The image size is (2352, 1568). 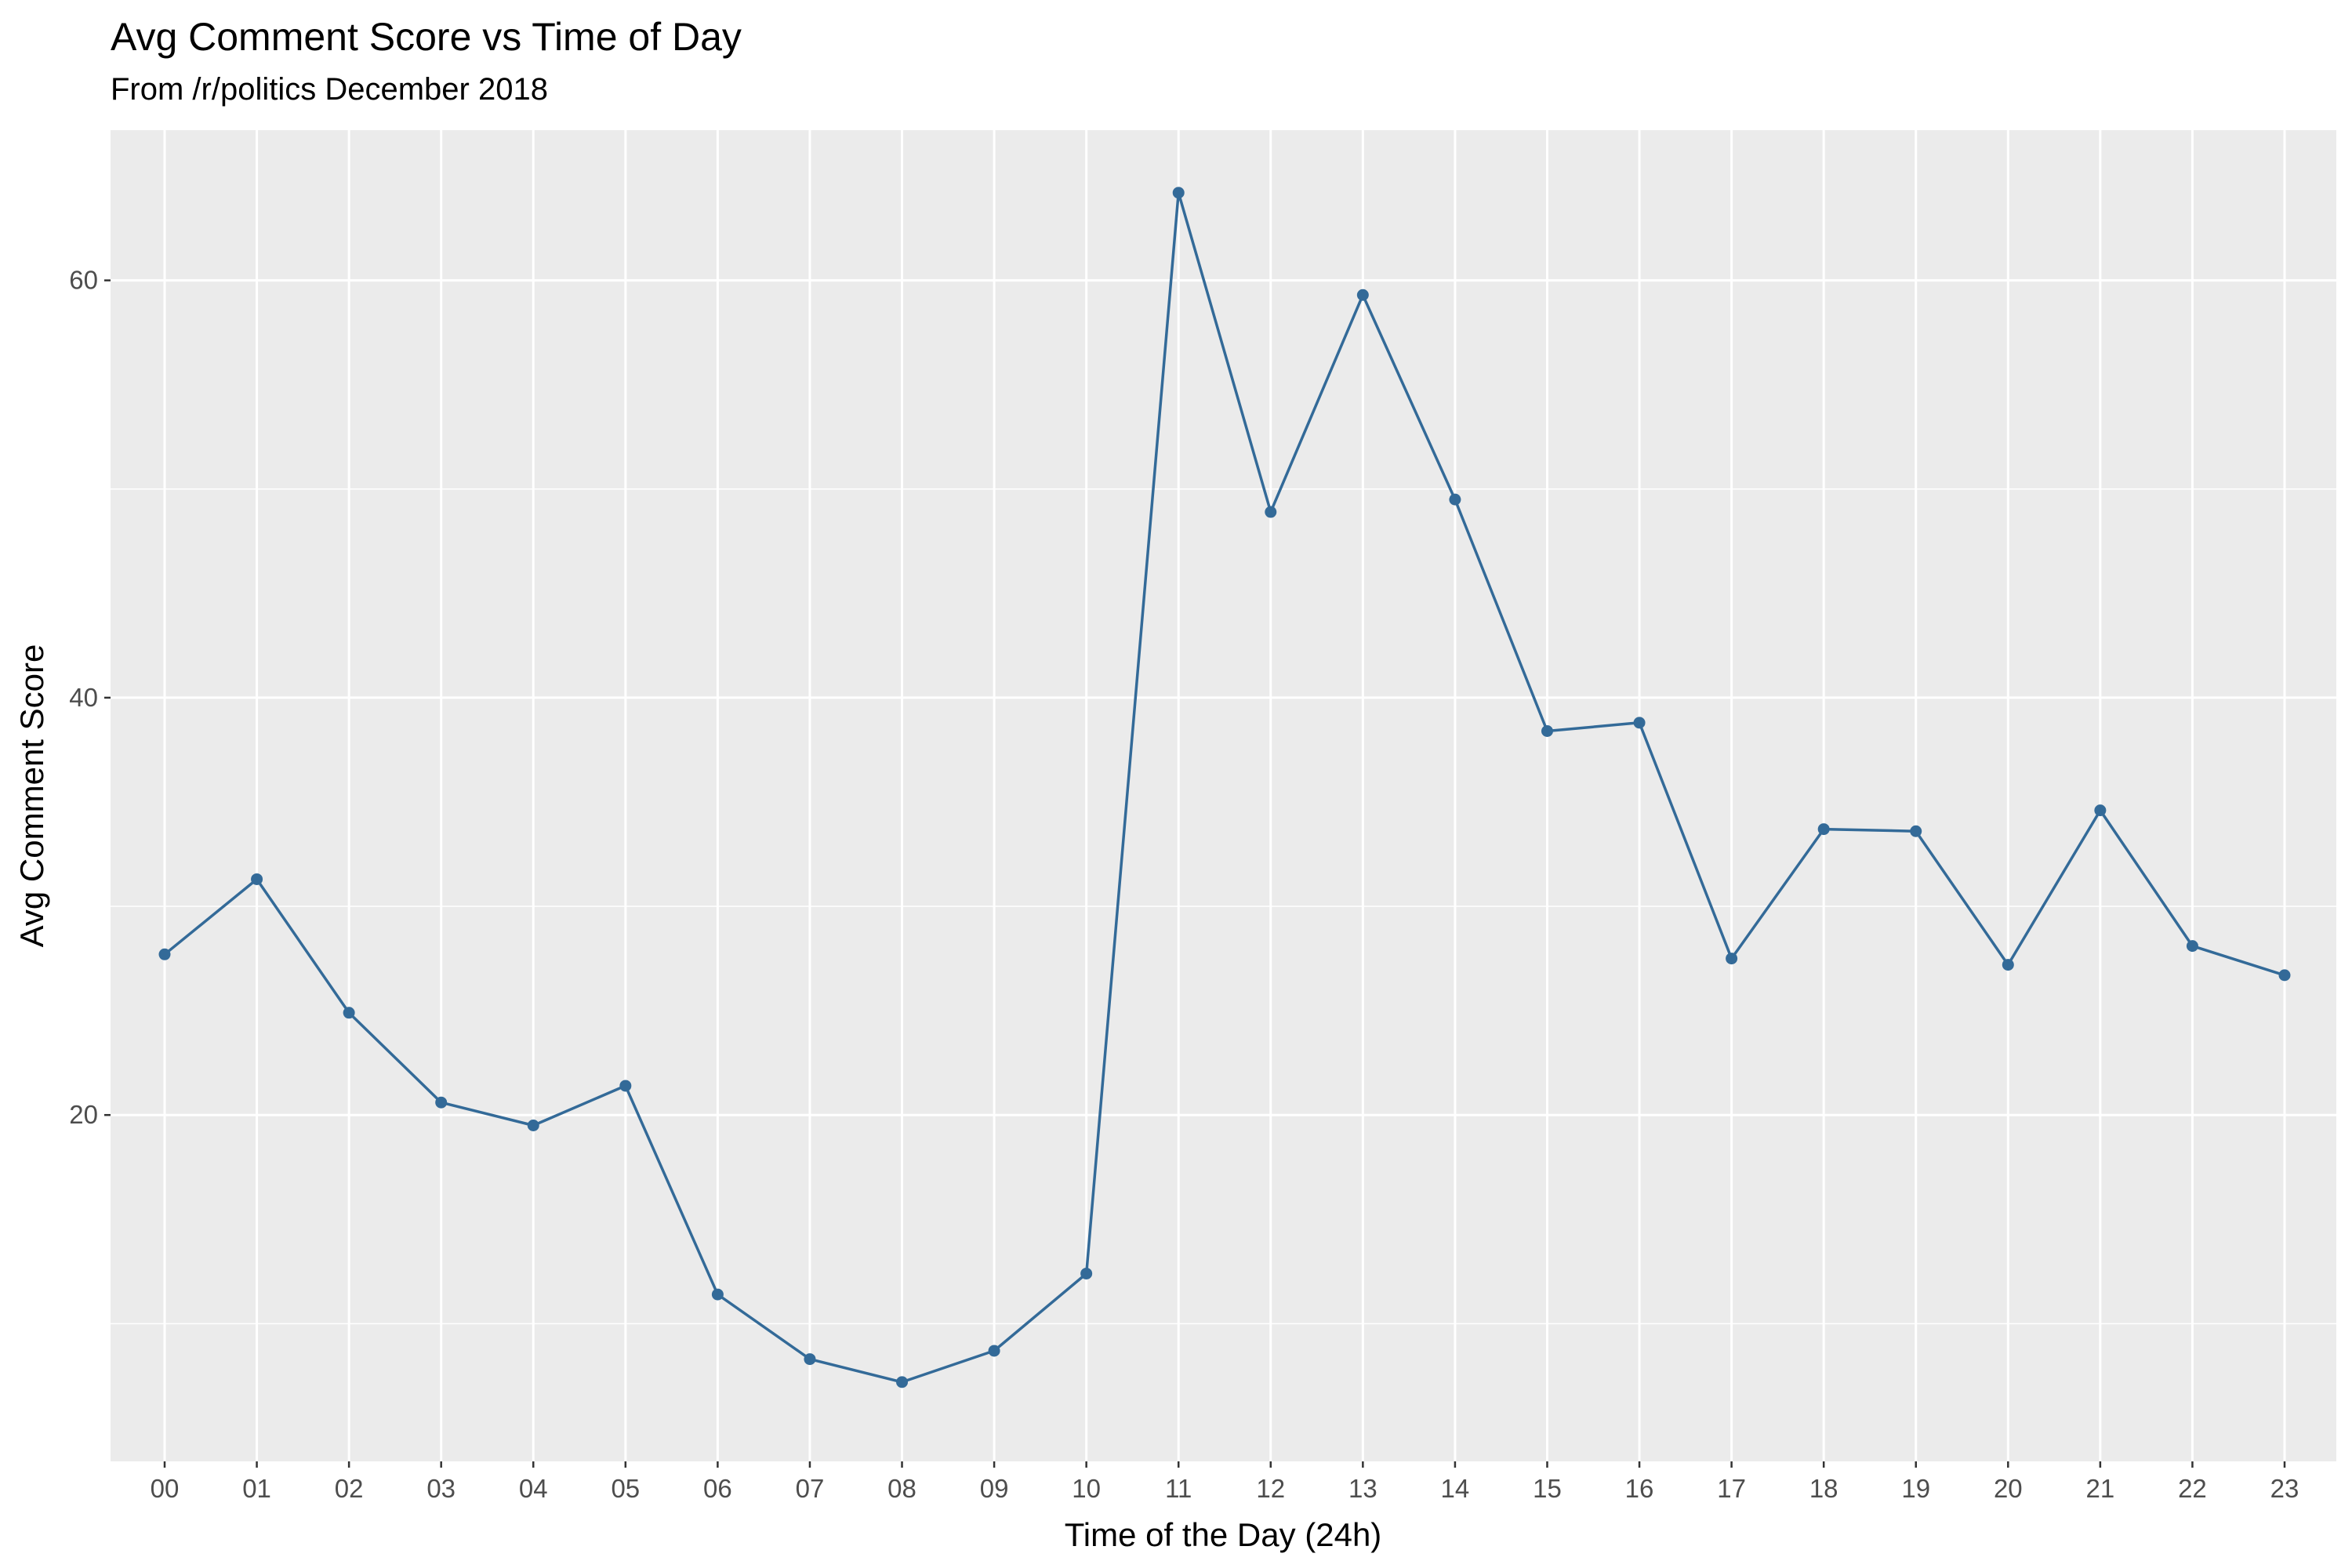 What do you see at coordinates (625, 1488) in the screenshot?
I see `x-tick-label: 05` at bounding box center [625, 1488].